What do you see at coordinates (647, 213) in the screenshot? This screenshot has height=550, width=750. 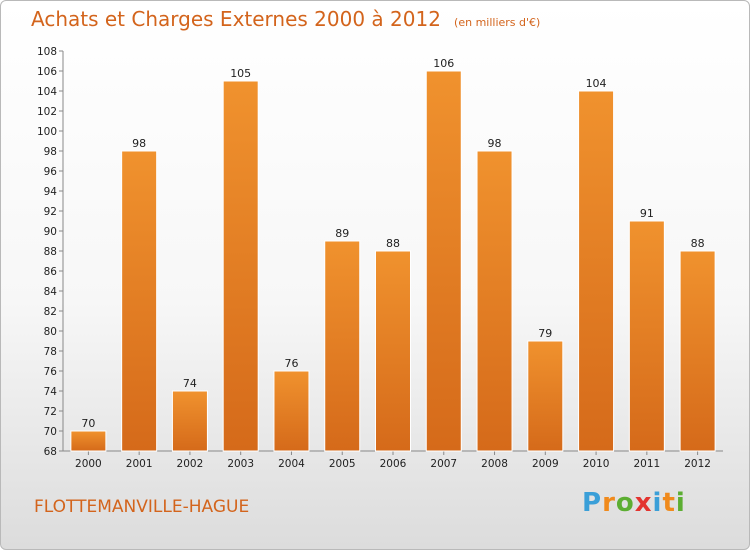 I see `bar-value-label: 91` at bounding box center [647, 213].